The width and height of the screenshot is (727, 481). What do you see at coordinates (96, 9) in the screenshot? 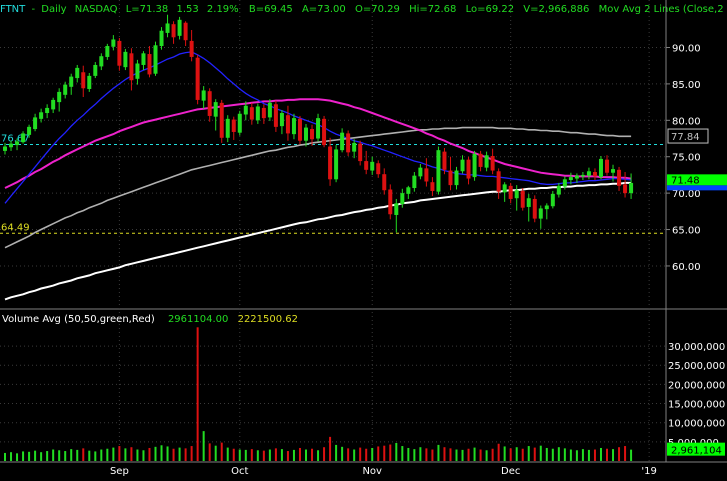
I see `header-exchange: NASDAQ` at bounding box center [96, 9].